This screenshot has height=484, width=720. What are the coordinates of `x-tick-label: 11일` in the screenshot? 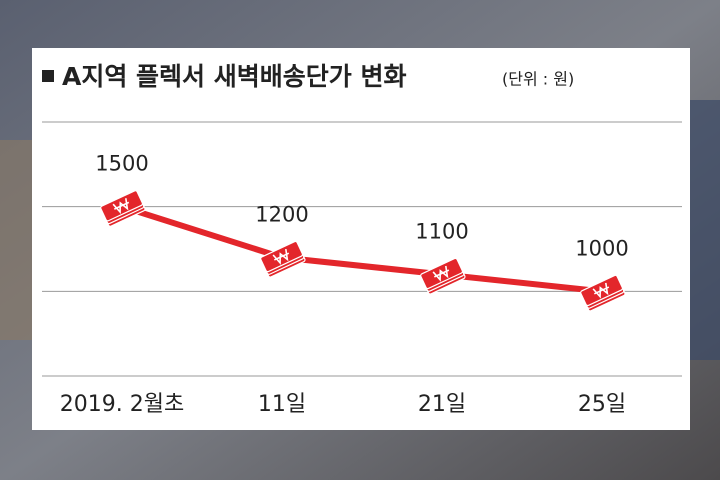 It's located at (282, 404).